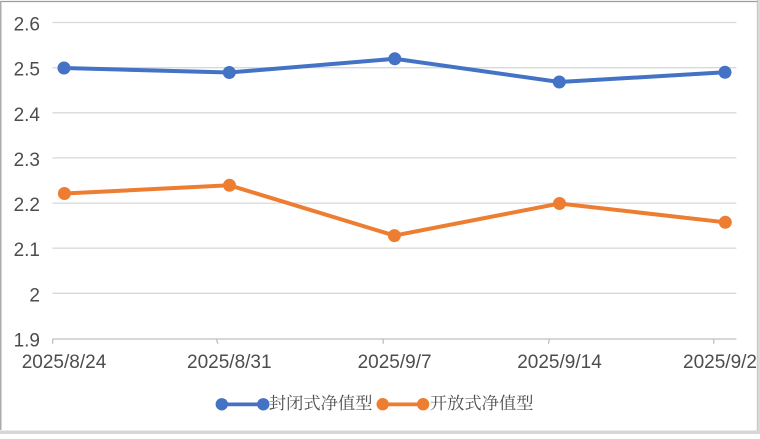  I want to click on svg-text: 2.5, so click(27, 70).